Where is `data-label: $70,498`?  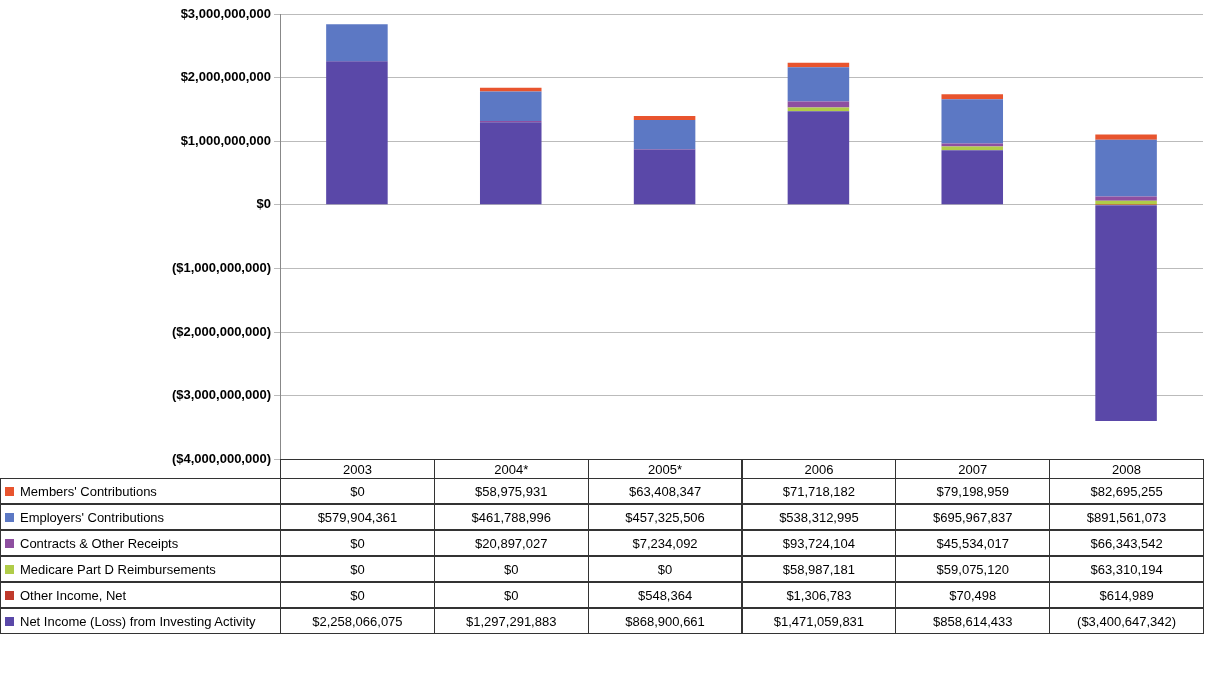 data-label: $70,498 is located at coordinates (973, 595).